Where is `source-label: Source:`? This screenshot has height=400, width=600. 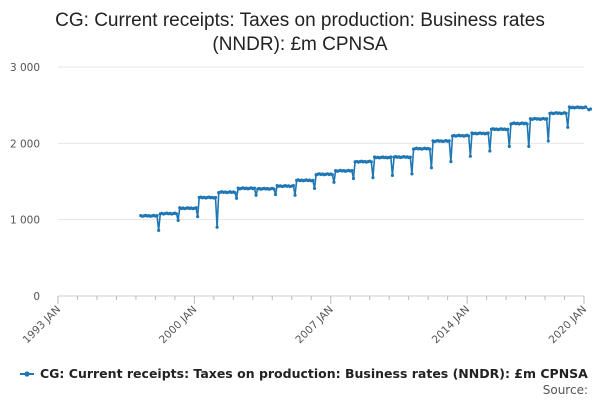 source-label: Source: is located at coordinates (565, 390).